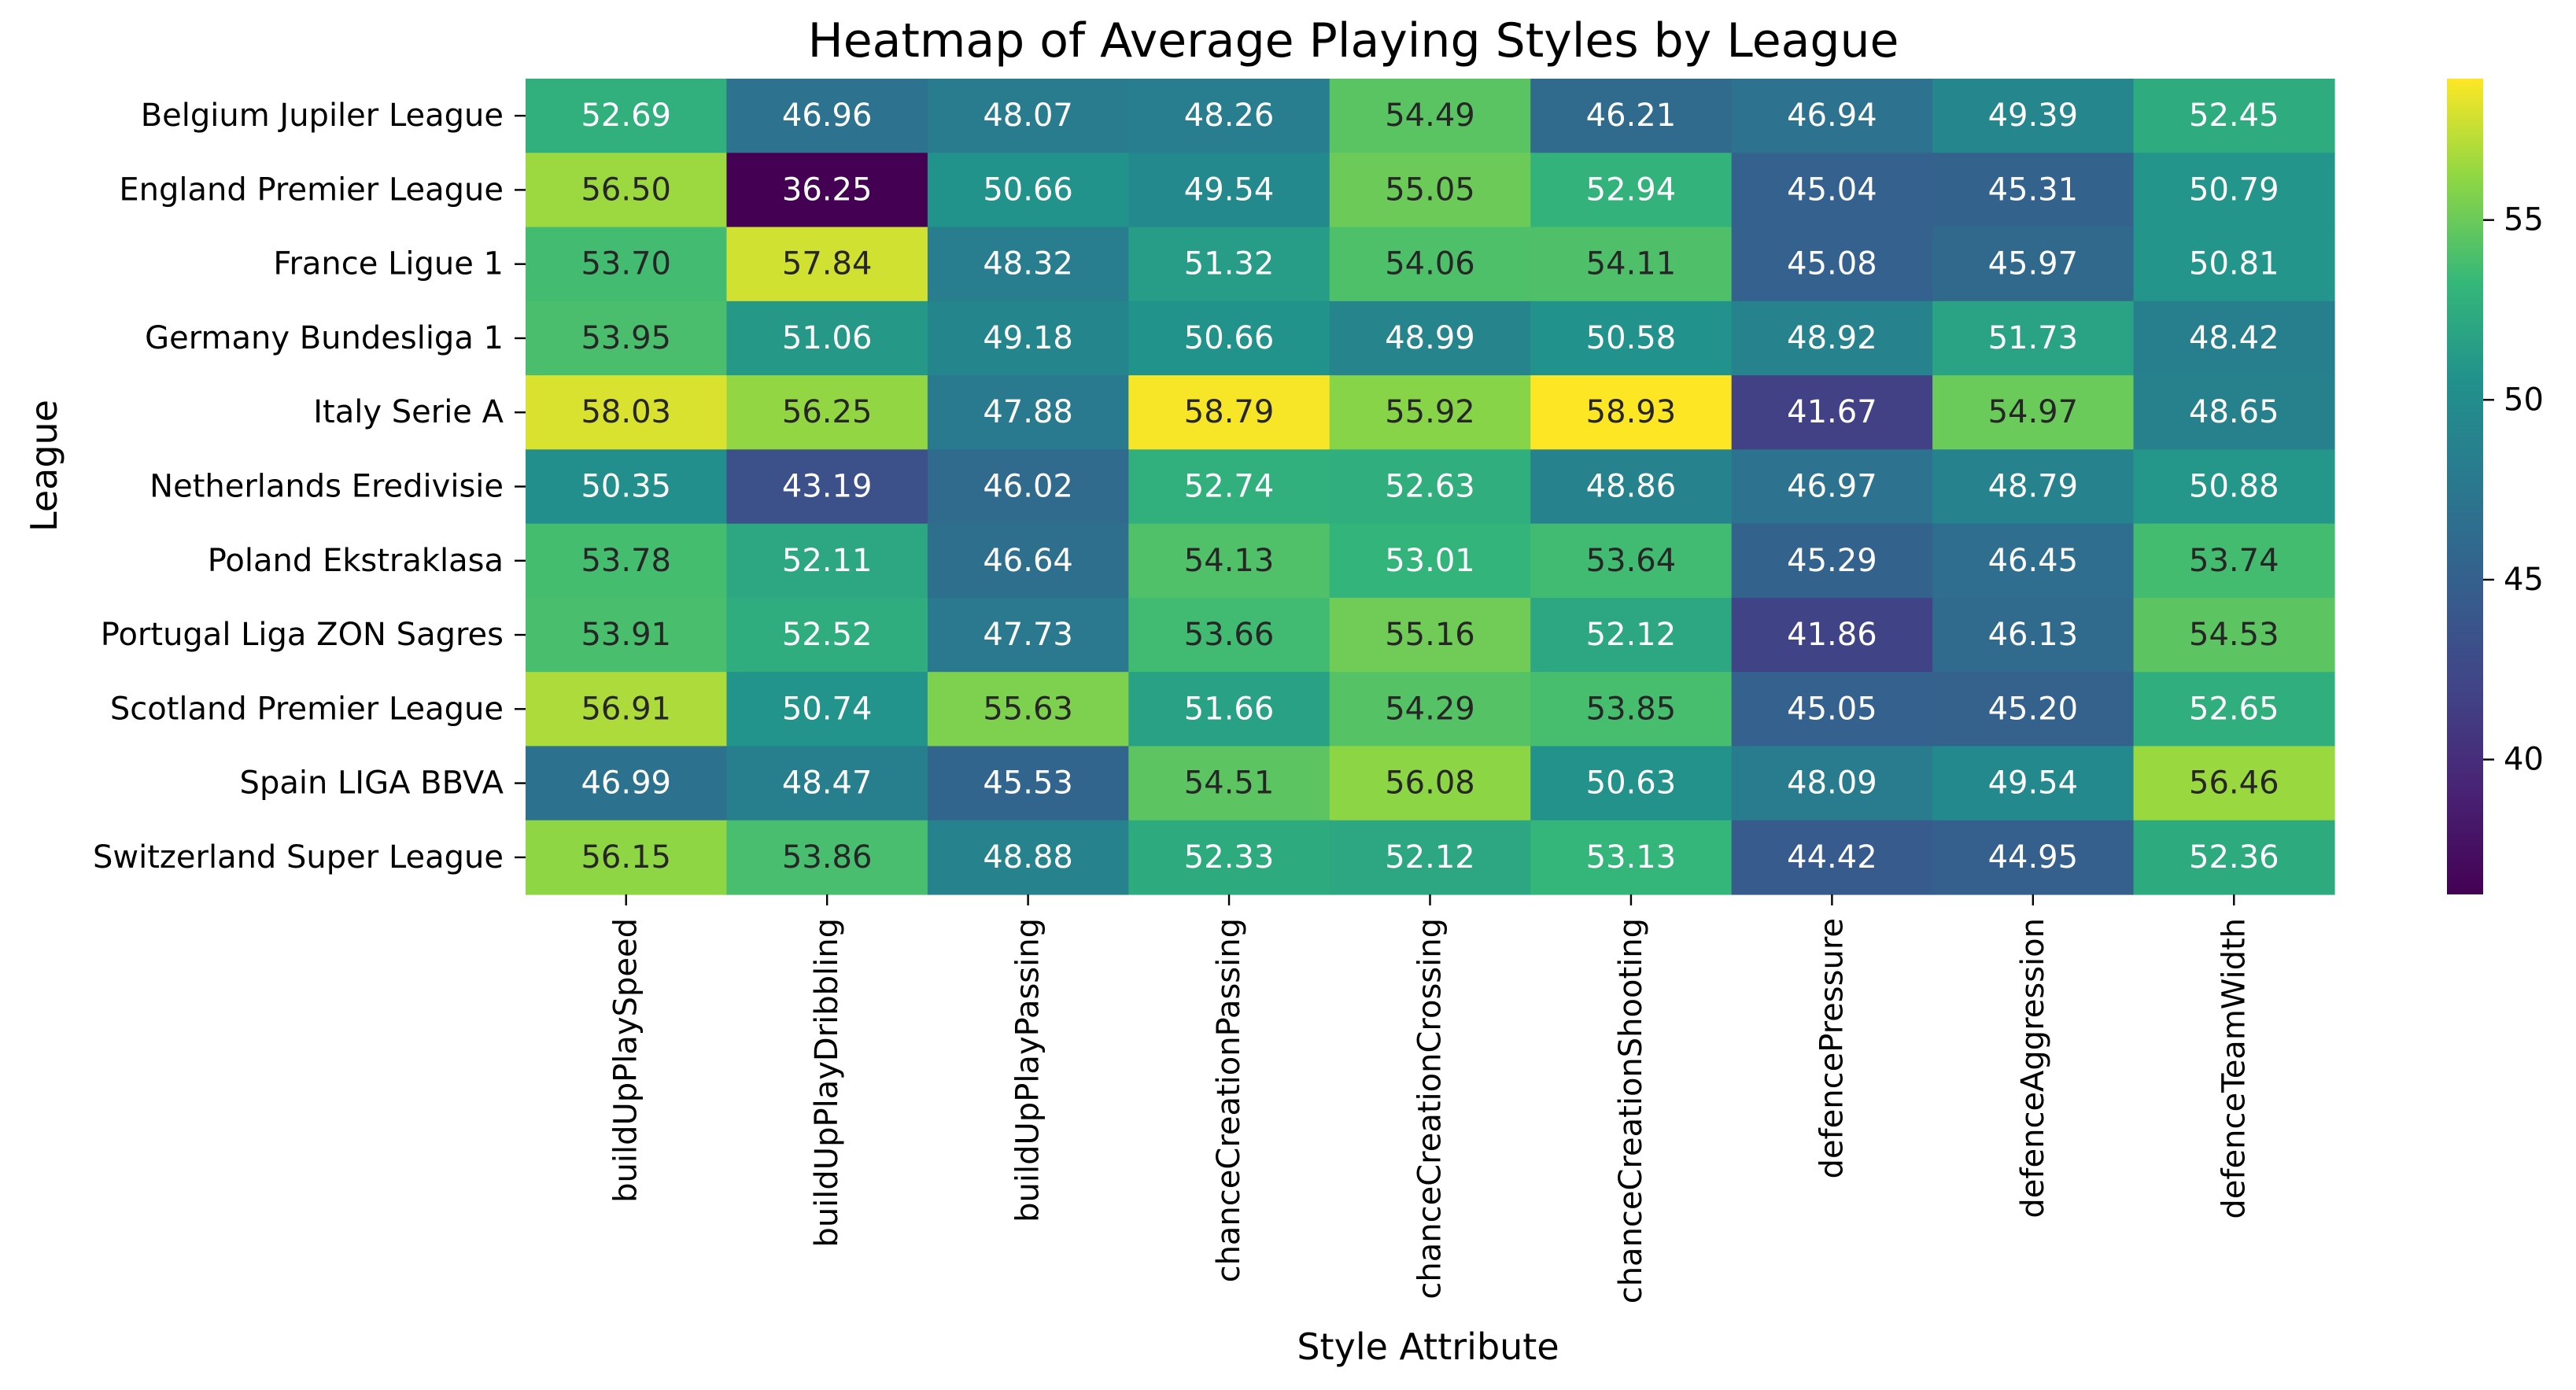 The height and width of the screenshot is (1390, 2576). I want to click on cell-value-label: 58.79, so click(1230, 412).